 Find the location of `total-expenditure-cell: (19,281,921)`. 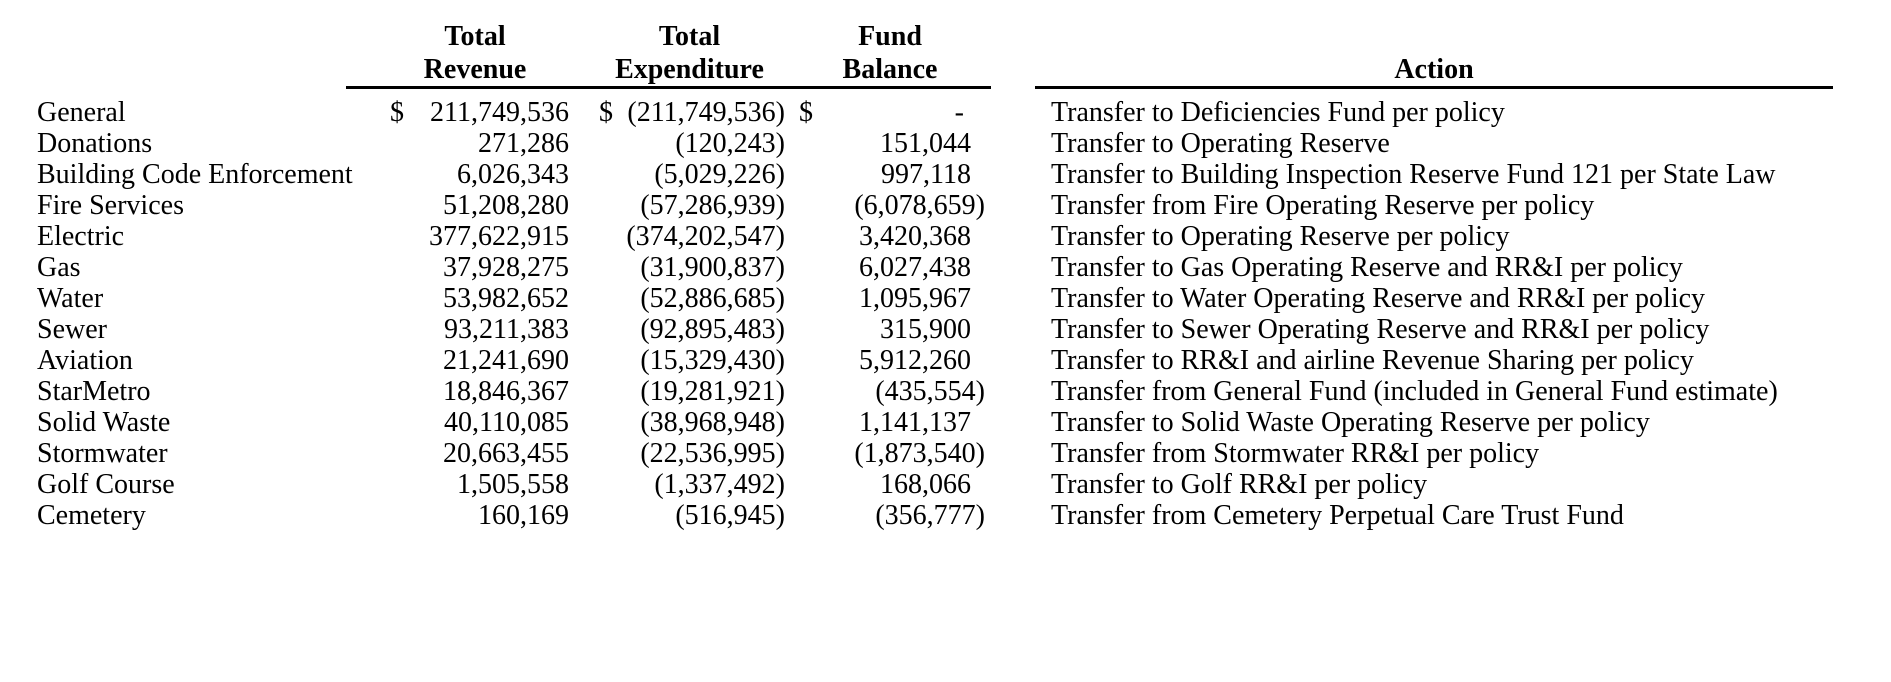

total-expenditure-cell: (19,281,921) is located at coordinates (689, 391).